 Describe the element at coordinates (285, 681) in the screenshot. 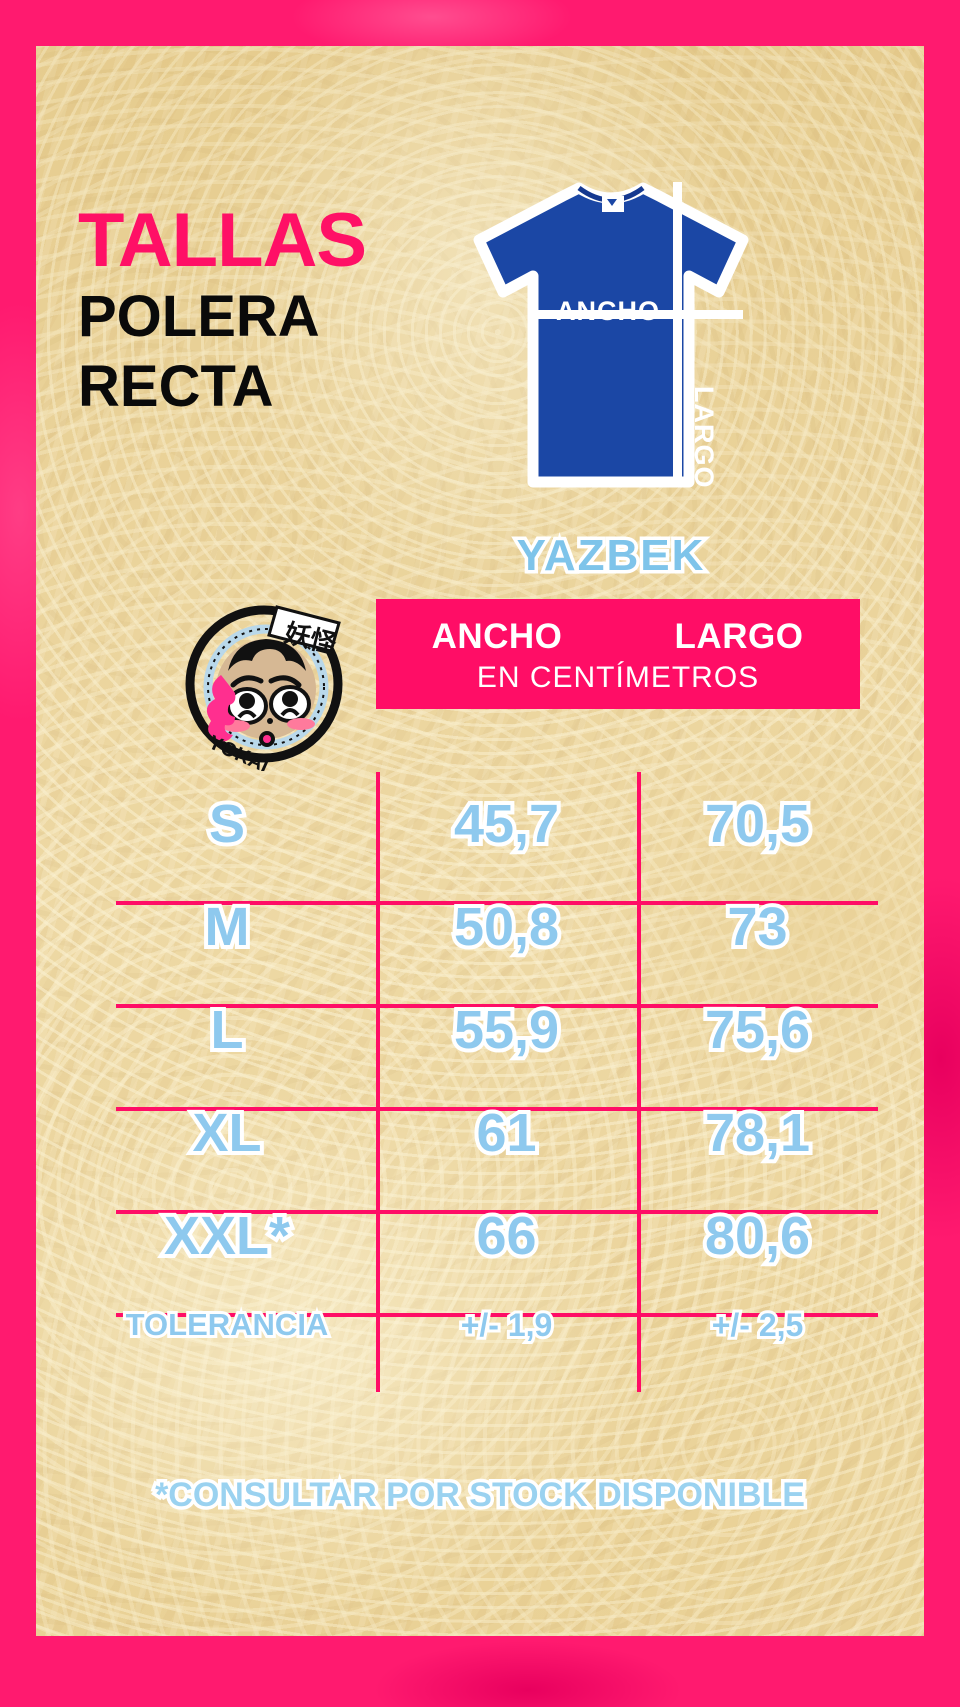

I see `logo-eyebrow-right` at that location.